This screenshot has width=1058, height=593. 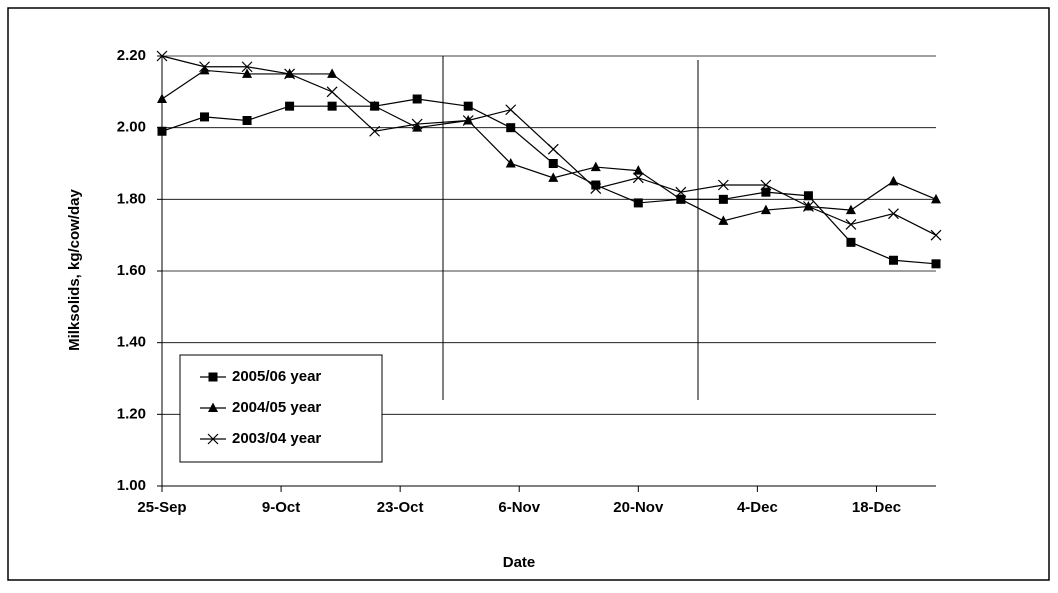 I want to click on legend: 2005/06 year 2004/05 year 2003/04 year, so click(x=281, y=408).